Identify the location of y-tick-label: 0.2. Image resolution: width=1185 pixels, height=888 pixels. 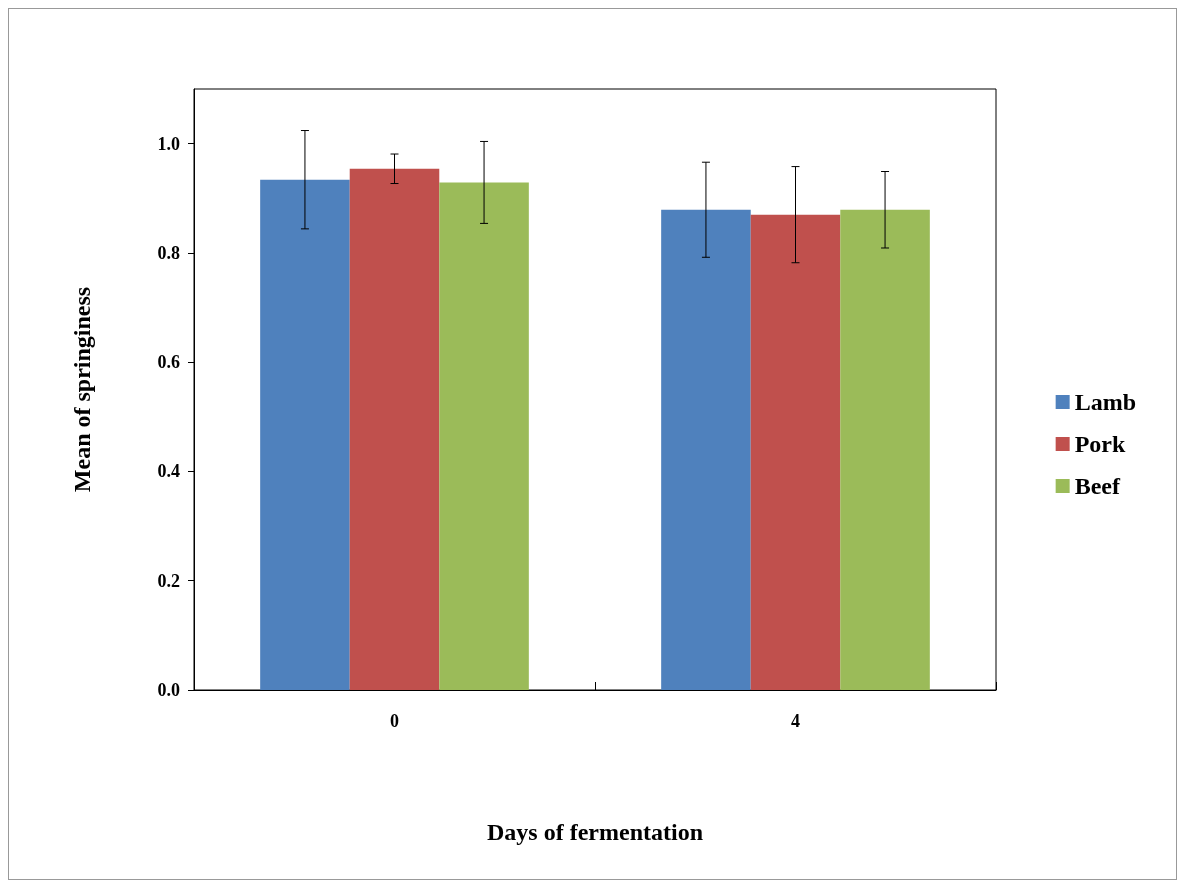
(168, 580).